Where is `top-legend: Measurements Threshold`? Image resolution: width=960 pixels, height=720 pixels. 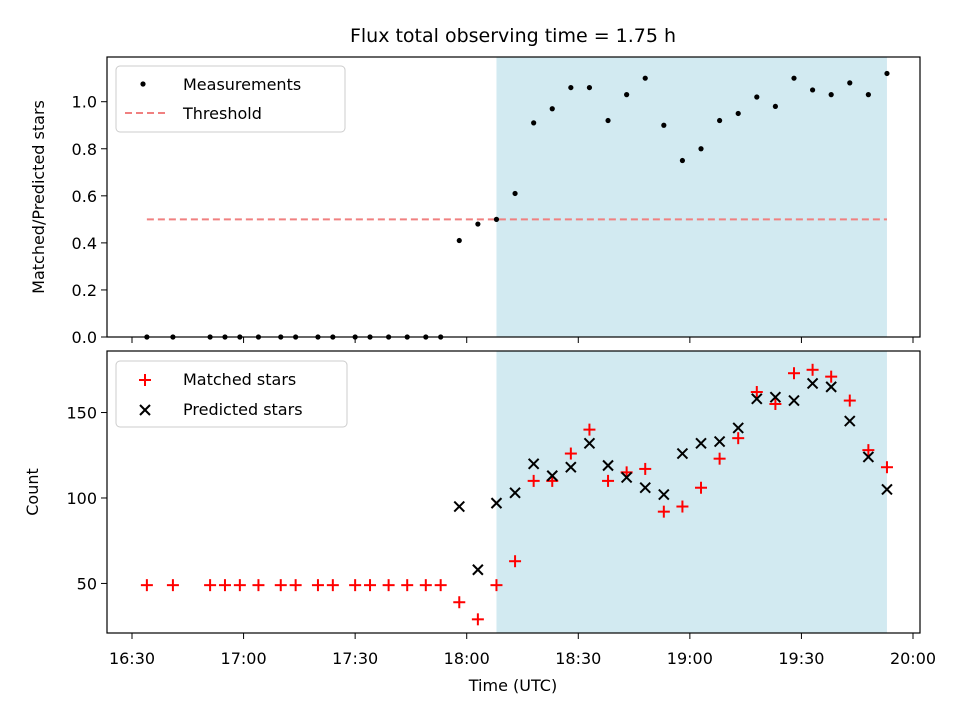
top-legend: Measurements Threshold is located at coordinates (230, 99).